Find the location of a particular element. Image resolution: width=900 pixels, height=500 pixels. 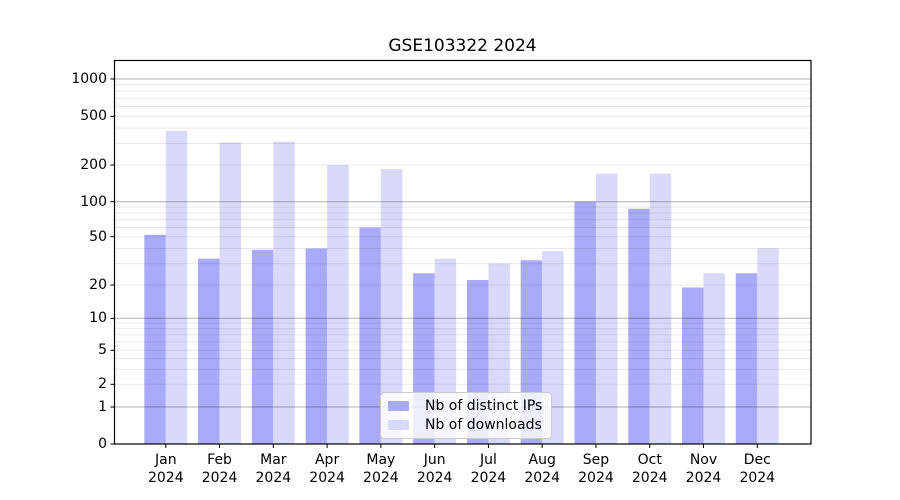

x-tick-label-jun: Jun 2024 is located at coordinates (434, 469).